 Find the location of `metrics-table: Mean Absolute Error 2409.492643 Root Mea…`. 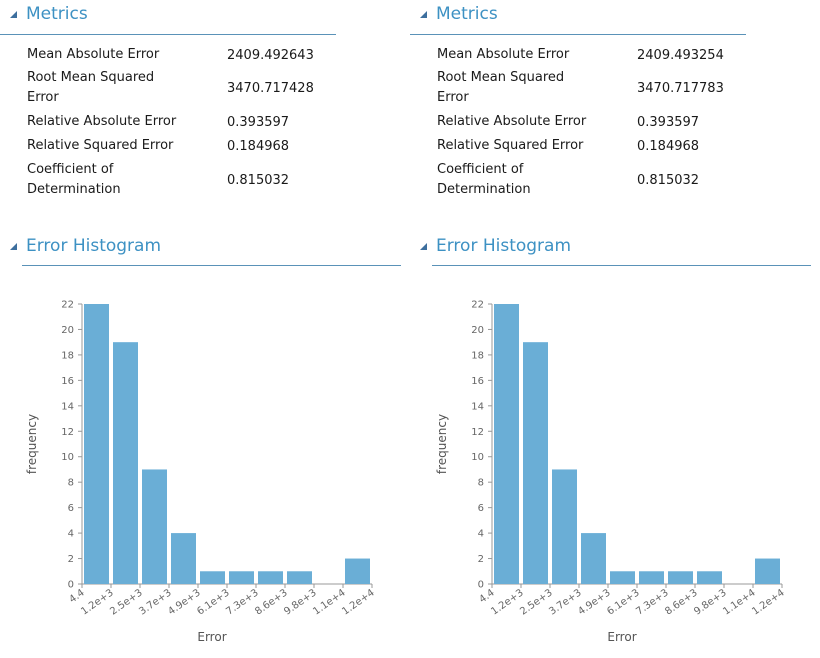

metrics-table: Mean Absolute Error 2409.492643 Root Mea… is located at coordinates (177, 123).